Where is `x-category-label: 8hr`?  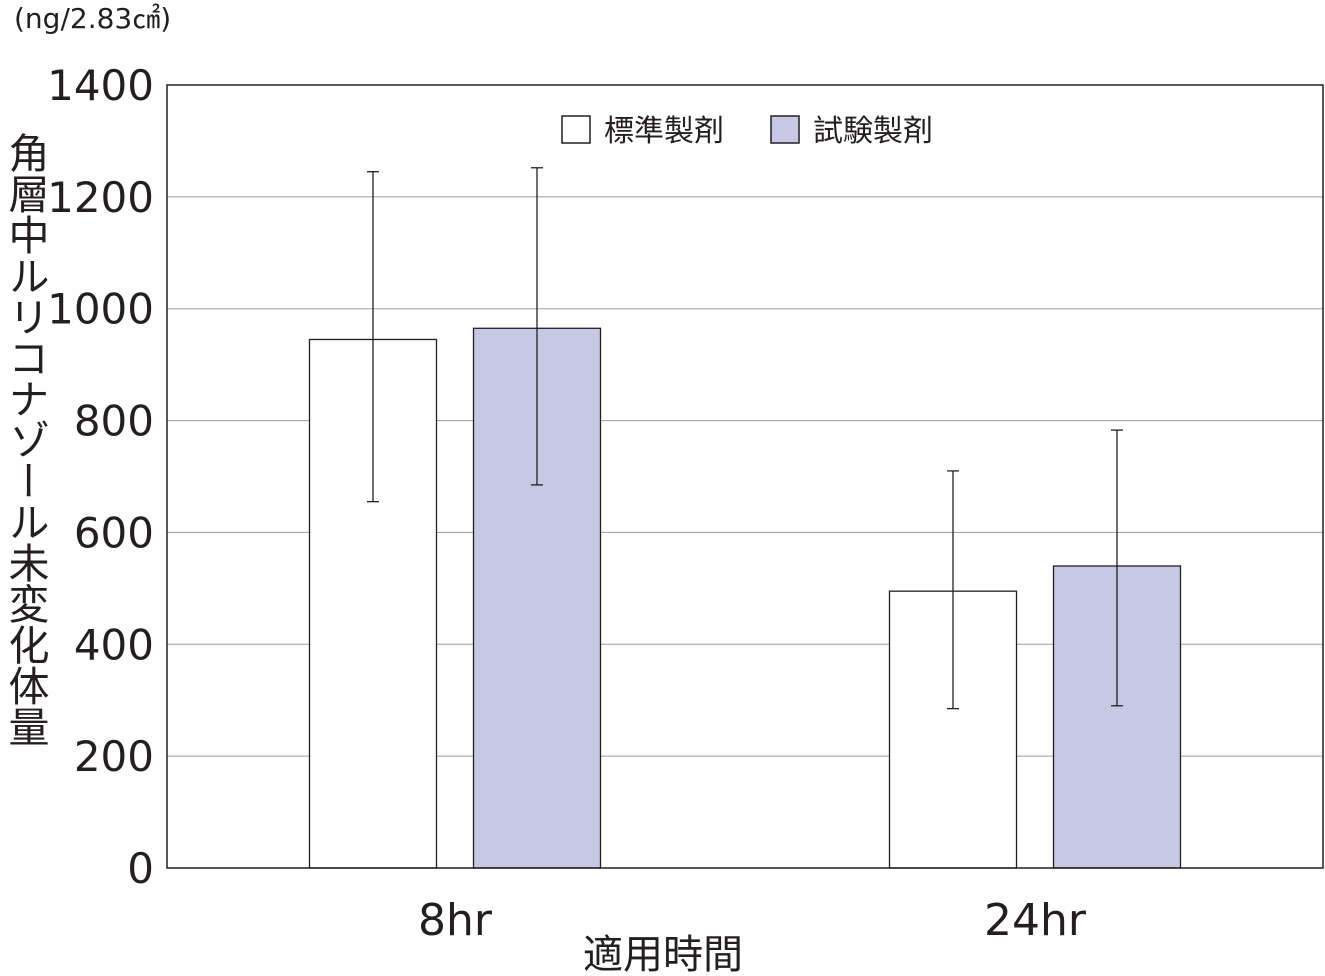
x-category-label: 8hr is located at coordinates (455, 920).